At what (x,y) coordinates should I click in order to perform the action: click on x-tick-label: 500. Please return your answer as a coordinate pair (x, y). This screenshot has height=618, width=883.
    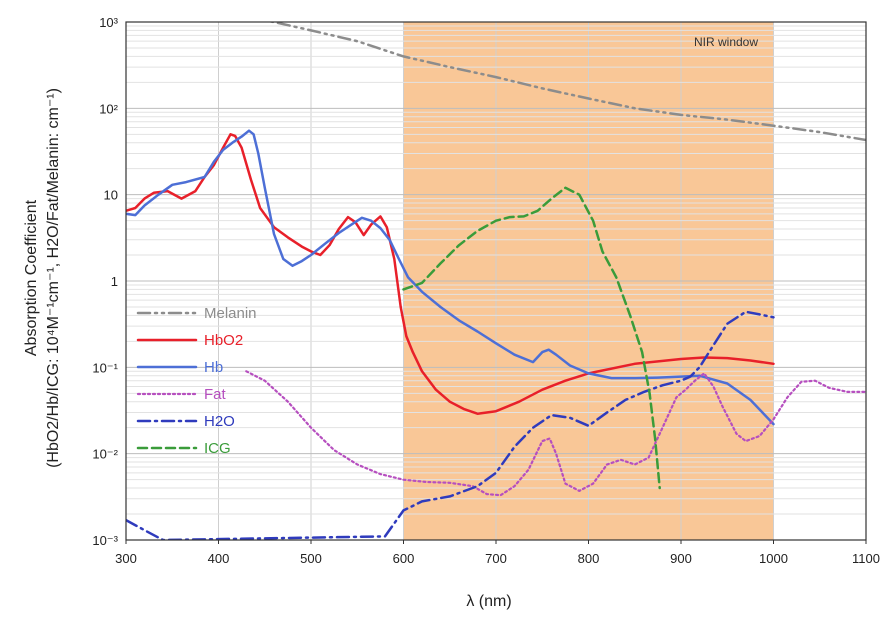
    Looking at the image, I should click on (311, 558).